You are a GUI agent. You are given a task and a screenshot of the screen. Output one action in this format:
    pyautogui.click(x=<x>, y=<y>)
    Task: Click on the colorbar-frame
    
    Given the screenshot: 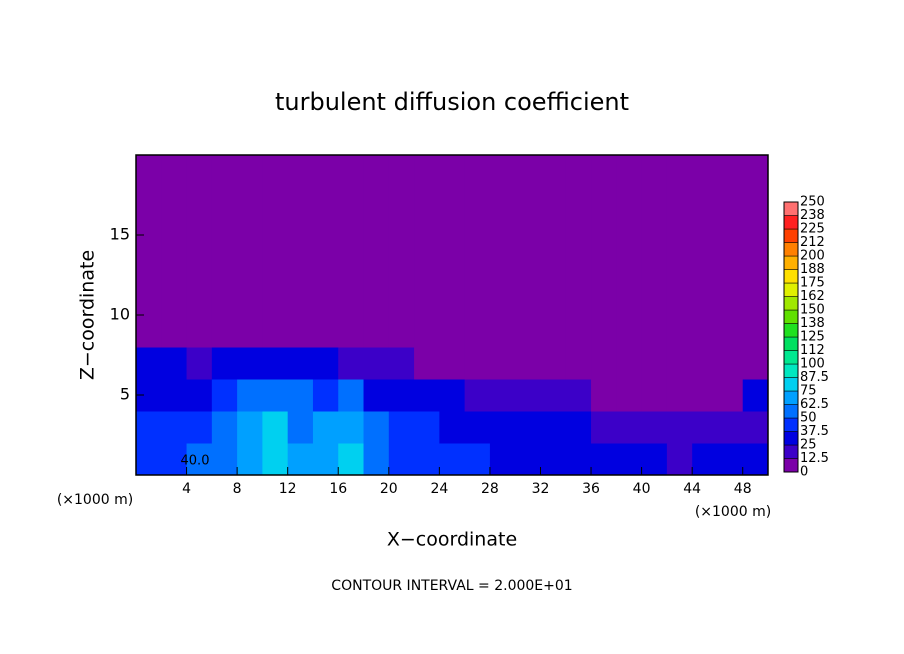 What is the action you would take?
    pyautogui.click(x=791, y=337)
    